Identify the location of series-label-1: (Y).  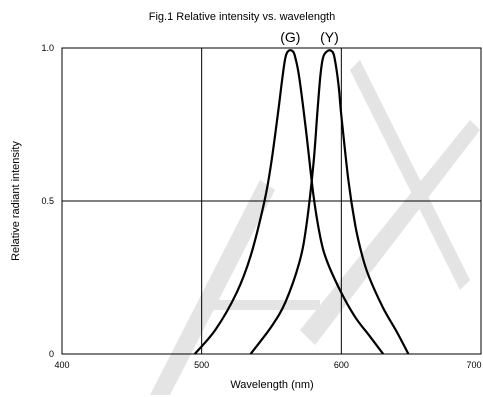
(329, 37).